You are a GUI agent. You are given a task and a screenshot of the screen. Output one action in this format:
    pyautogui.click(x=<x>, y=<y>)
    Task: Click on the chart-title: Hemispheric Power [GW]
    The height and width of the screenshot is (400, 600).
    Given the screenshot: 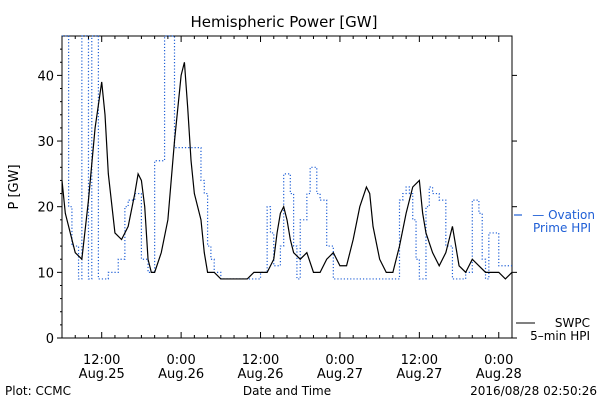 What is the action you would take?
    pyautogui.click(x=284, y=22)
    